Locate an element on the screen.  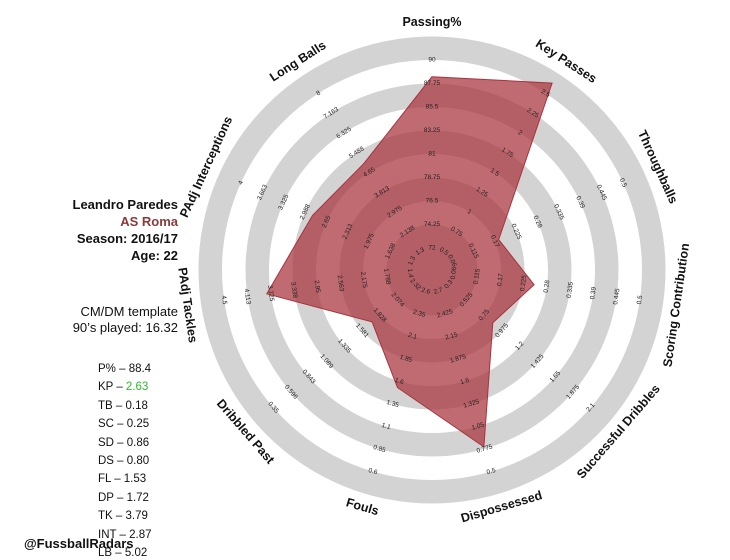
axis-name: PAdj Tackles is located at coordinates (187, 305).